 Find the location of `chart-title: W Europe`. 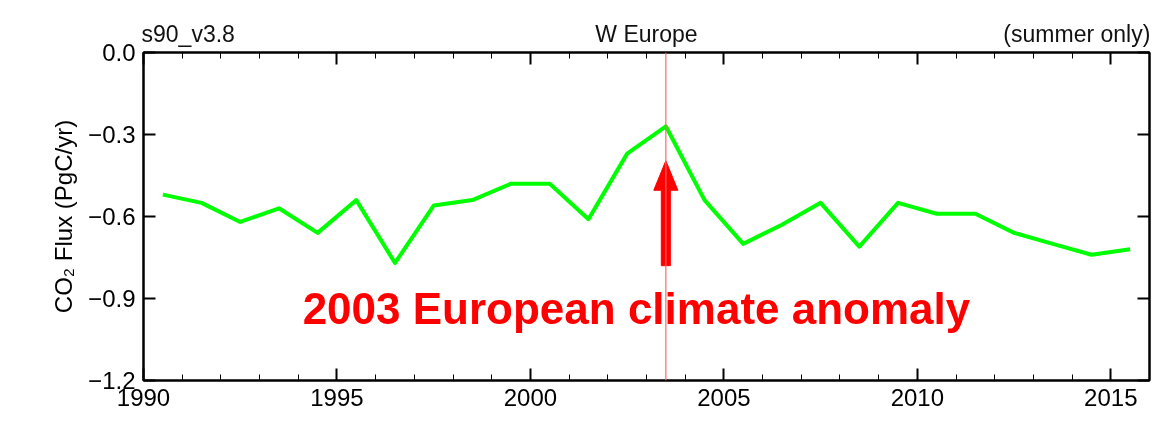

chart-title: W Europe is located at coordinates (646, 33).